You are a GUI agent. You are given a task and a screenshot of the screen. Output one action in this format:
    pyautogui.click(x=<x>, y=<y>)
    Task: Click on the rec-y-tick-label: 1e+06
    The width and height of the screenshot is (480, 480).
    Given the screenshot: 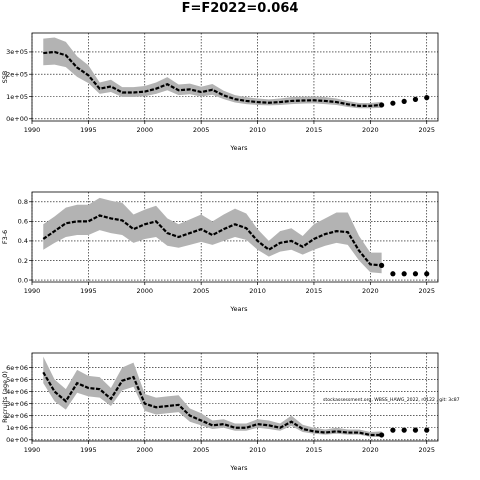 What is the action you would take?
    pyautogui.click(x=17, y=428)
    